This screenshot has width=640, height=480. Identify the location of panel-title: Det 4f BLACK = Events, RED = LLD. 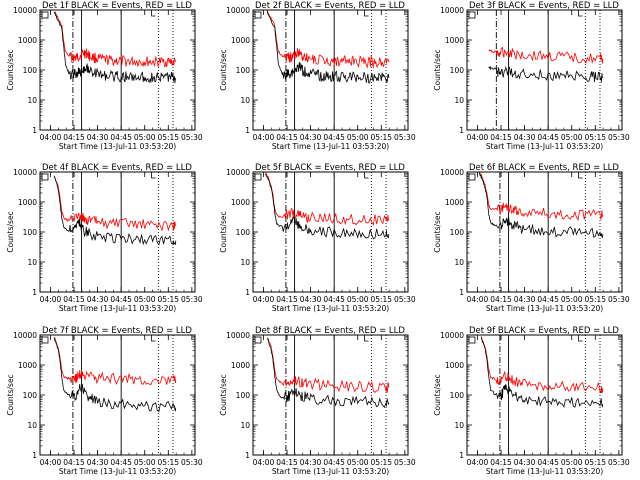
(117, 168).